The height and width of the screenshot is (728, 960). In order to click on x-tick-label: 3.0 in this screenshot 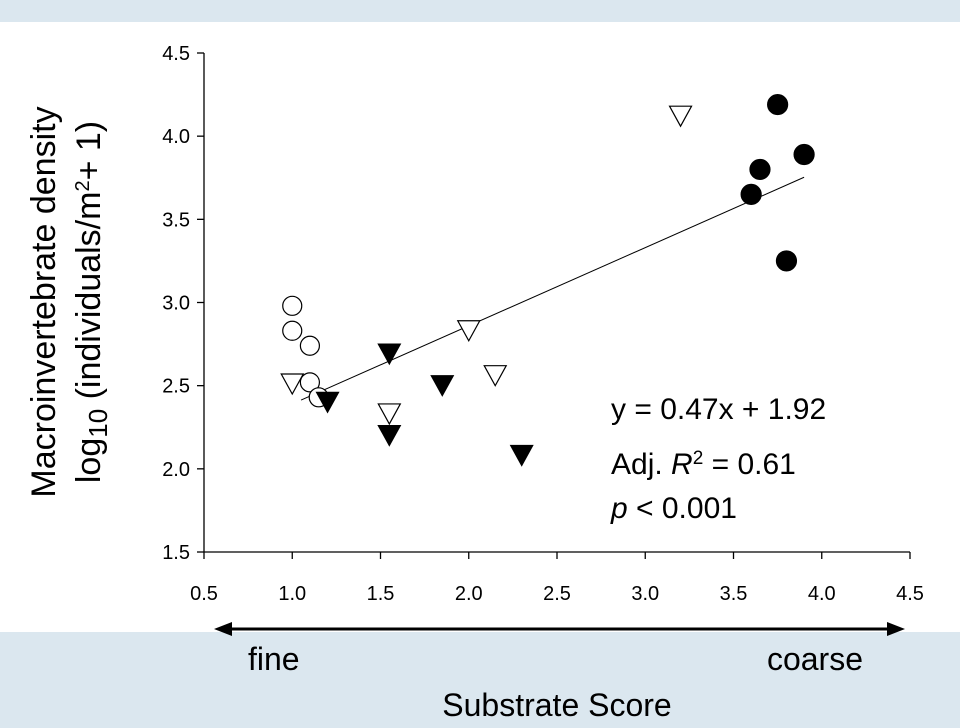, I will do `click(645, 594)`.